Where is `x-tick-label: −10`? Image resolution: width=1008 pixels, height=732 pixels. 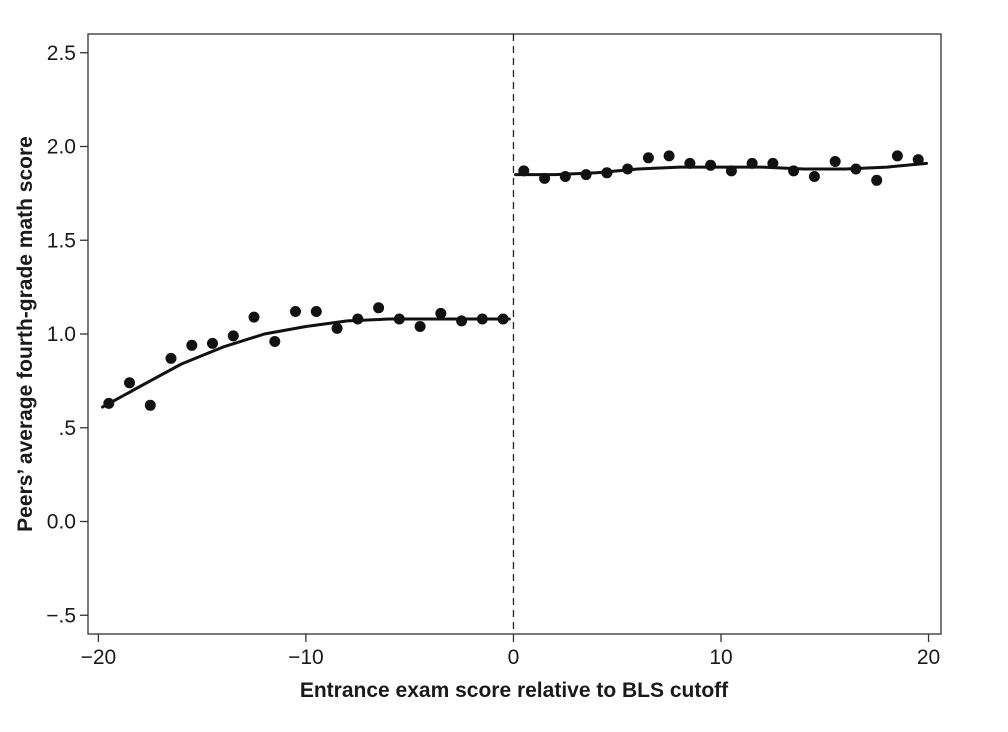 x-tick-label: −10 is located at coordinates (306, 657).